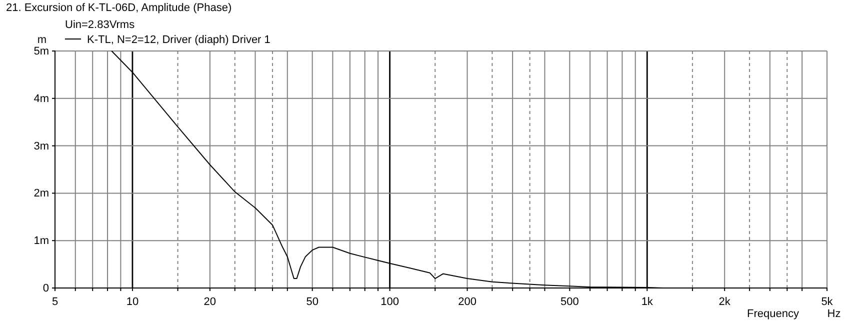 The height and width of the screenshot is (325, 854). What do you see at coordinates (467, 302) in the screenshot?
I see `x-tick-label: 200` at bounding box center [467, 302].